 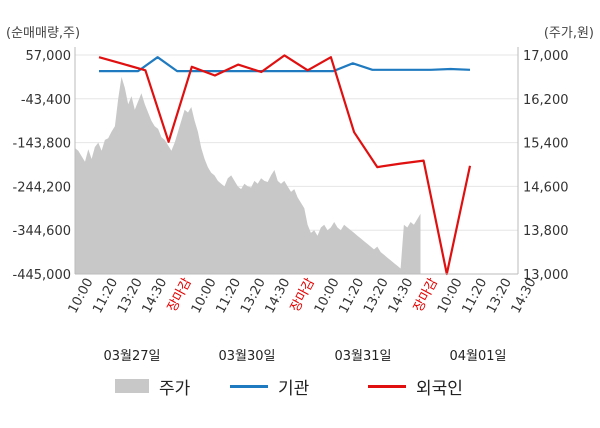 What do you see at coordinates (477, 356) in the screenshot?
I see `date-label: 04월01일` at bounding box center [477, 356].